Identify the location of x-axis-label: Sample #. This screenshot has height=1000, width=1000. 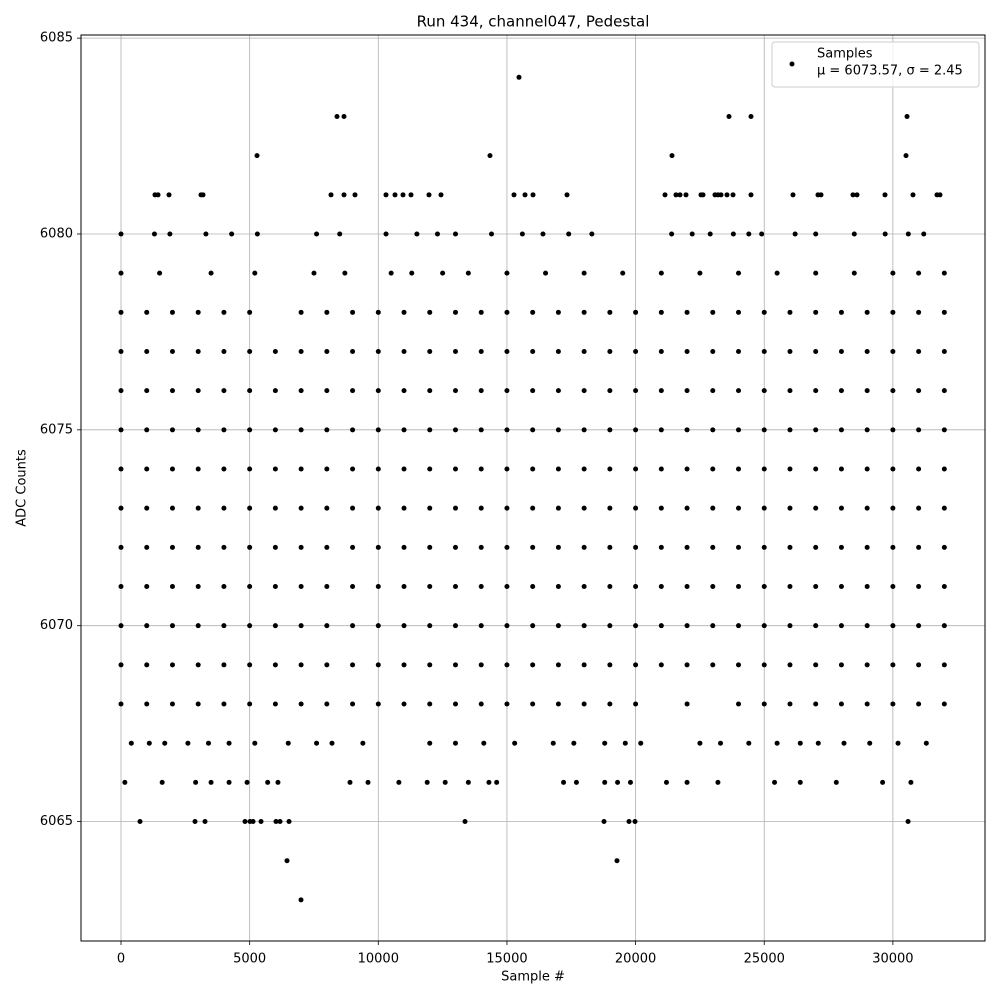
(533, 977).